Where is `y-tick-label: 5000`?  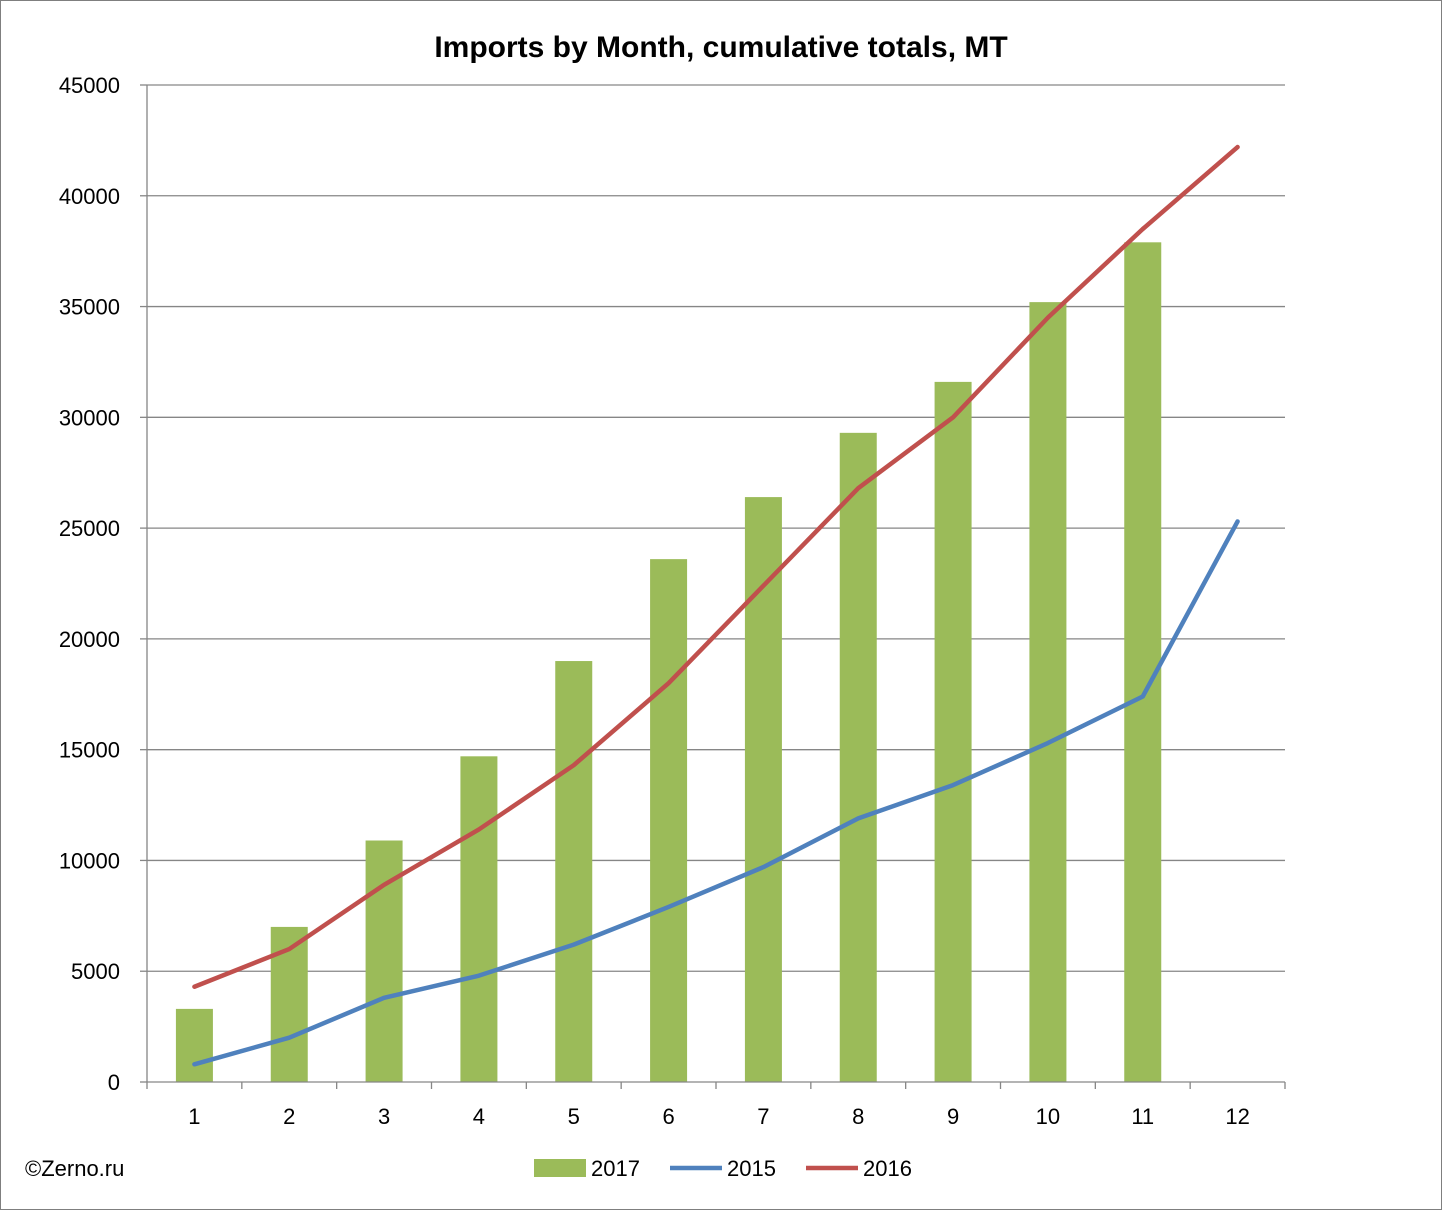 y-tick-label: 5000 is located at coordinates (95, 971).